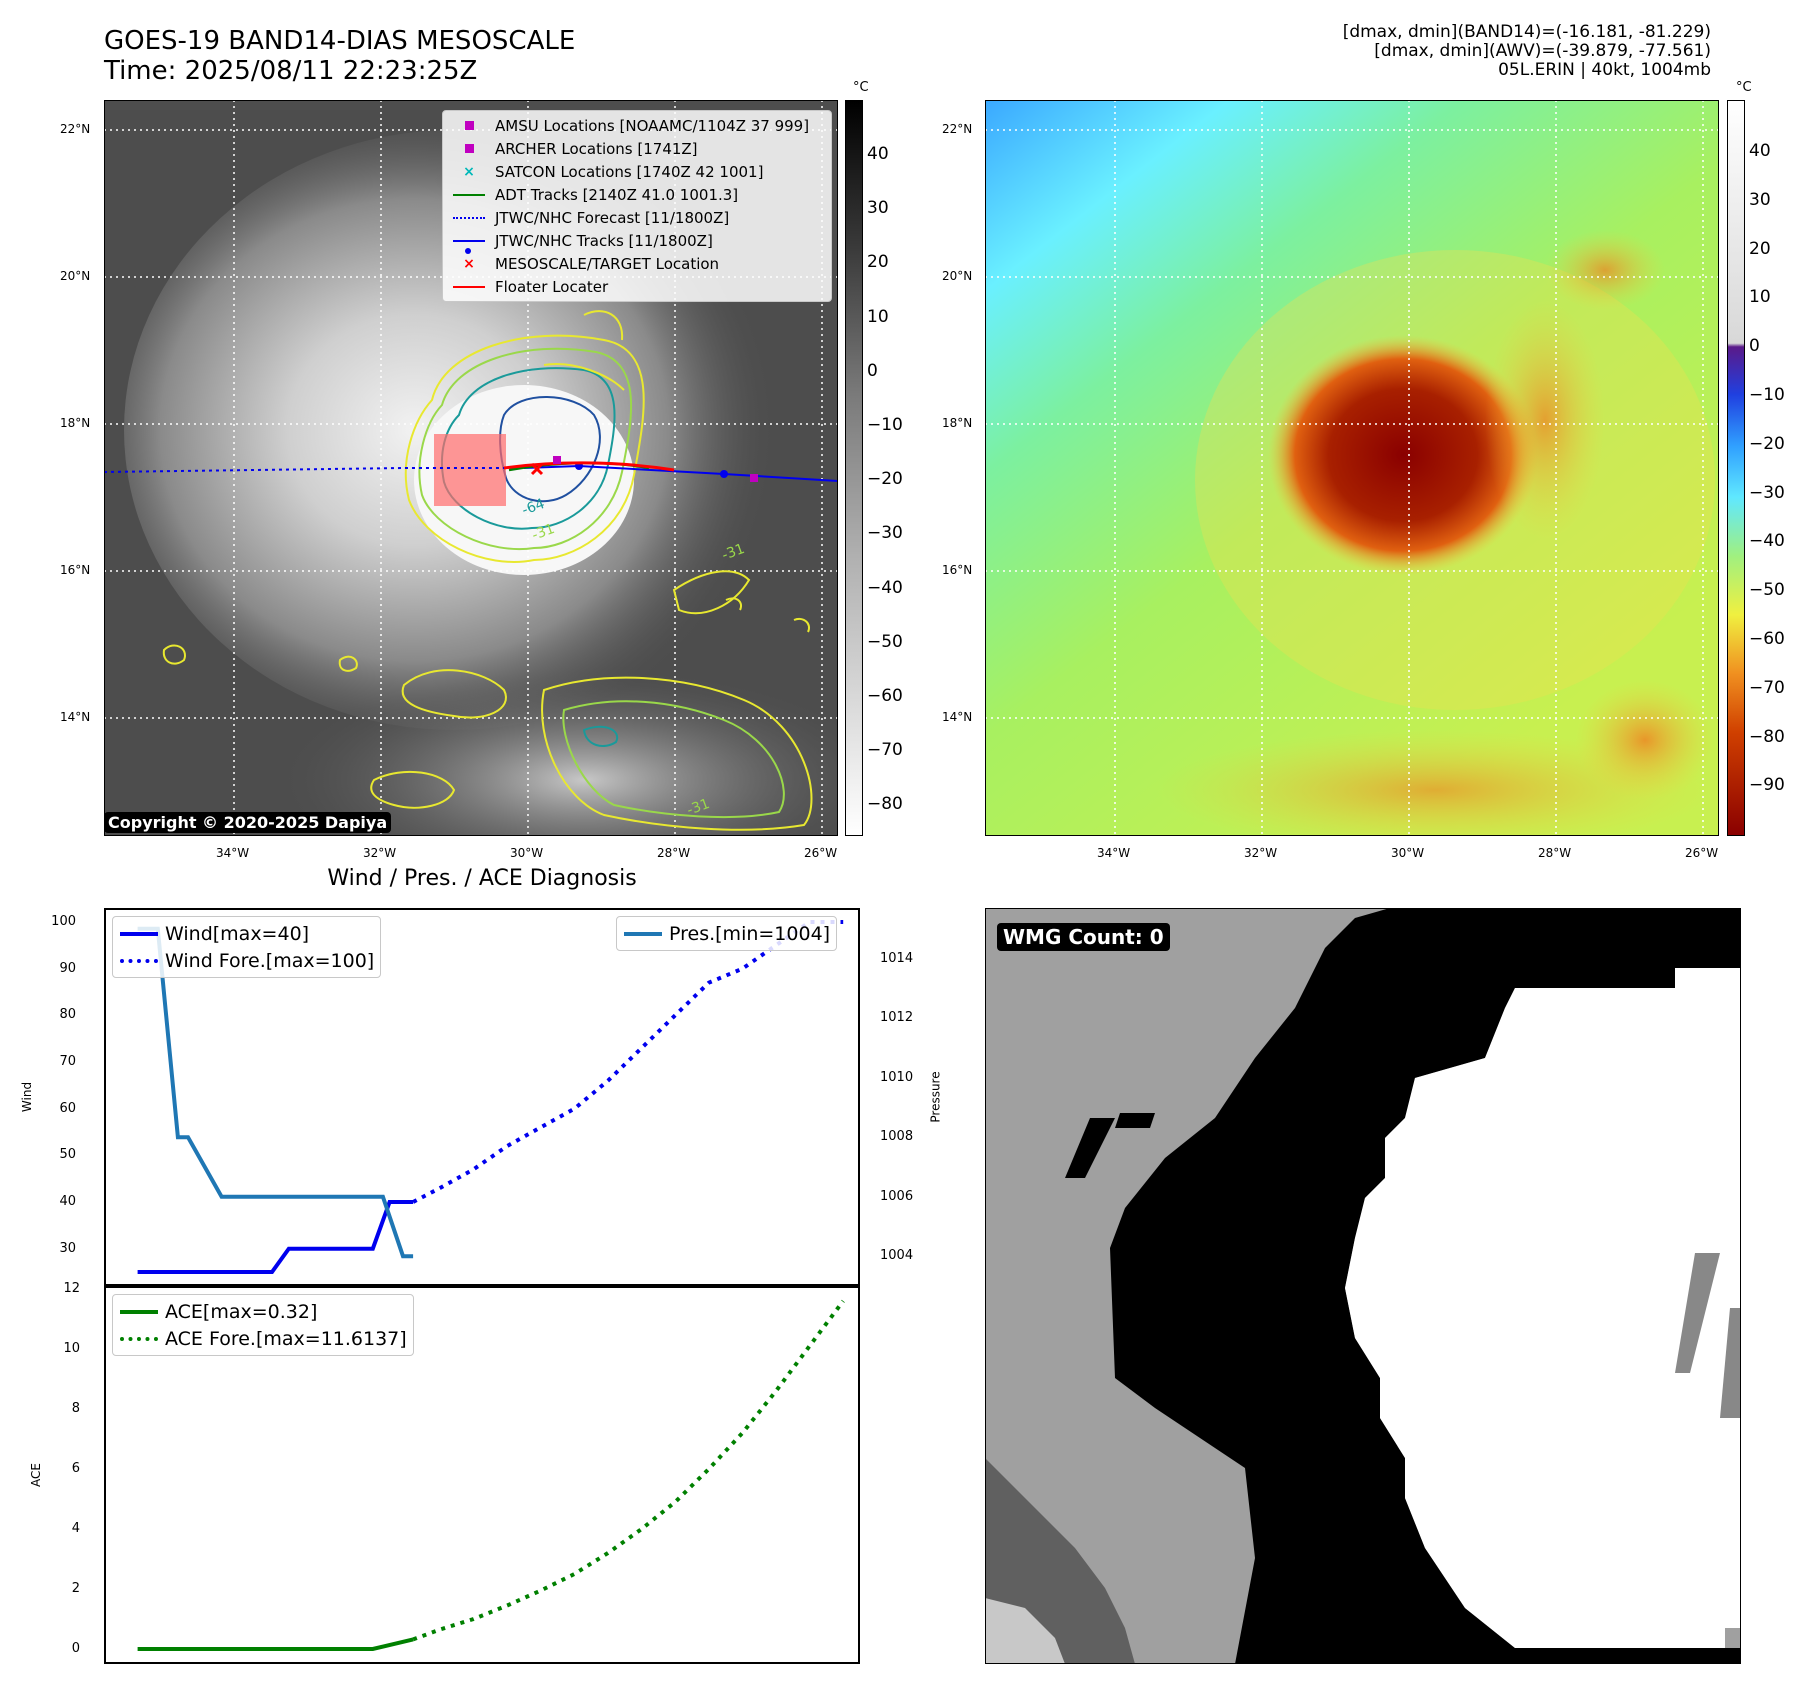 The image size is (1797, 1690). I want to click on archer-location, so click(754, 478).